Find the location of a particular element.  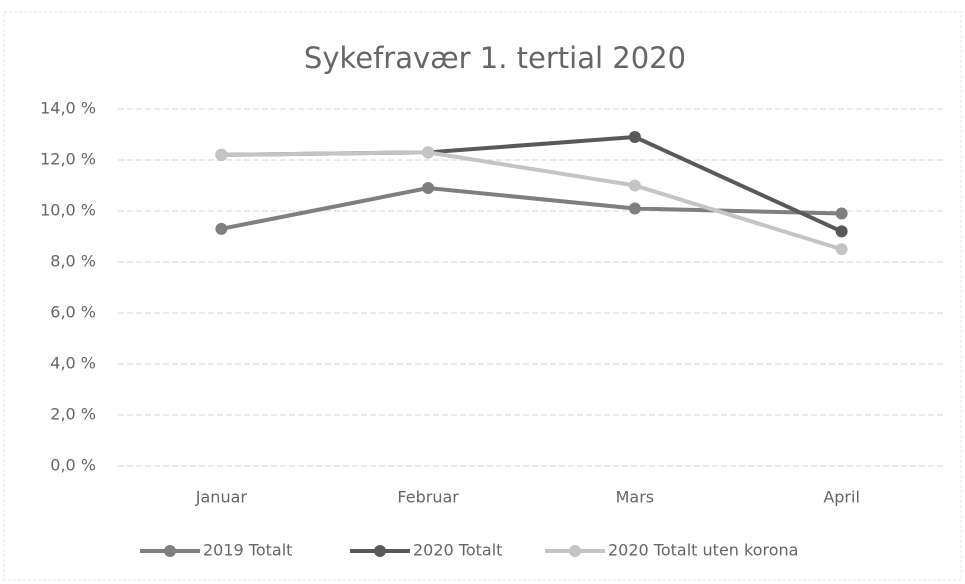

x-tick-label: Januar is located at coordinates (221, 497).